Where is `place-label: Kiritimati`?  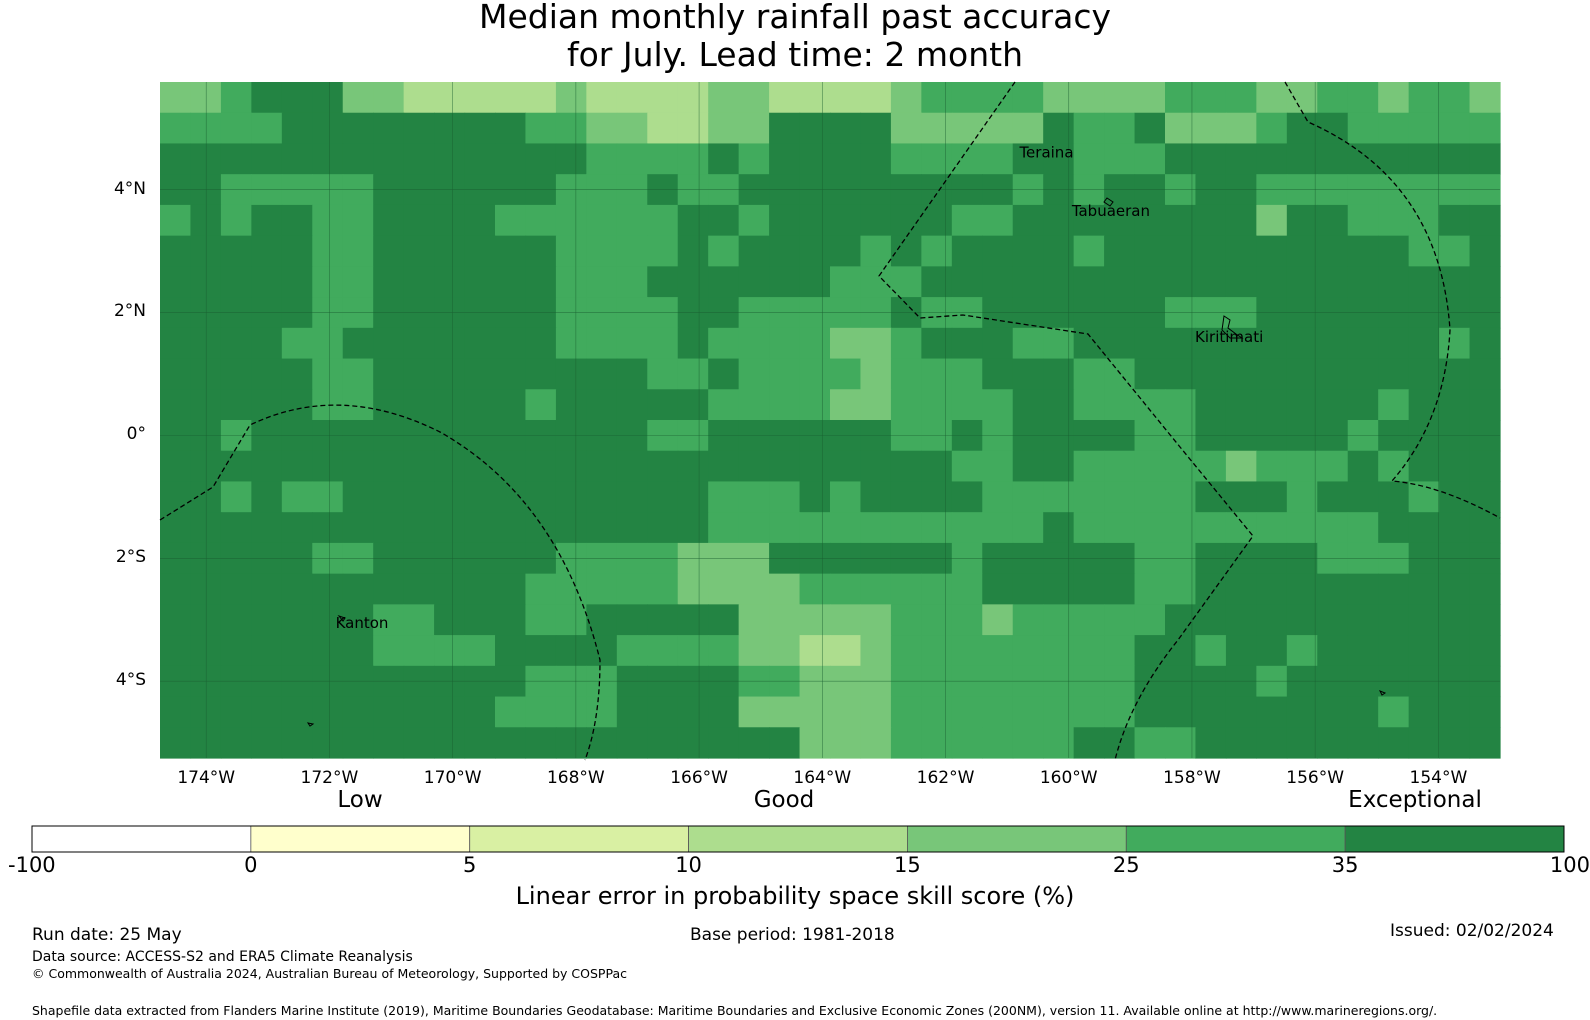 place-label: Kiritimati is located at coordinates (1229, 337).